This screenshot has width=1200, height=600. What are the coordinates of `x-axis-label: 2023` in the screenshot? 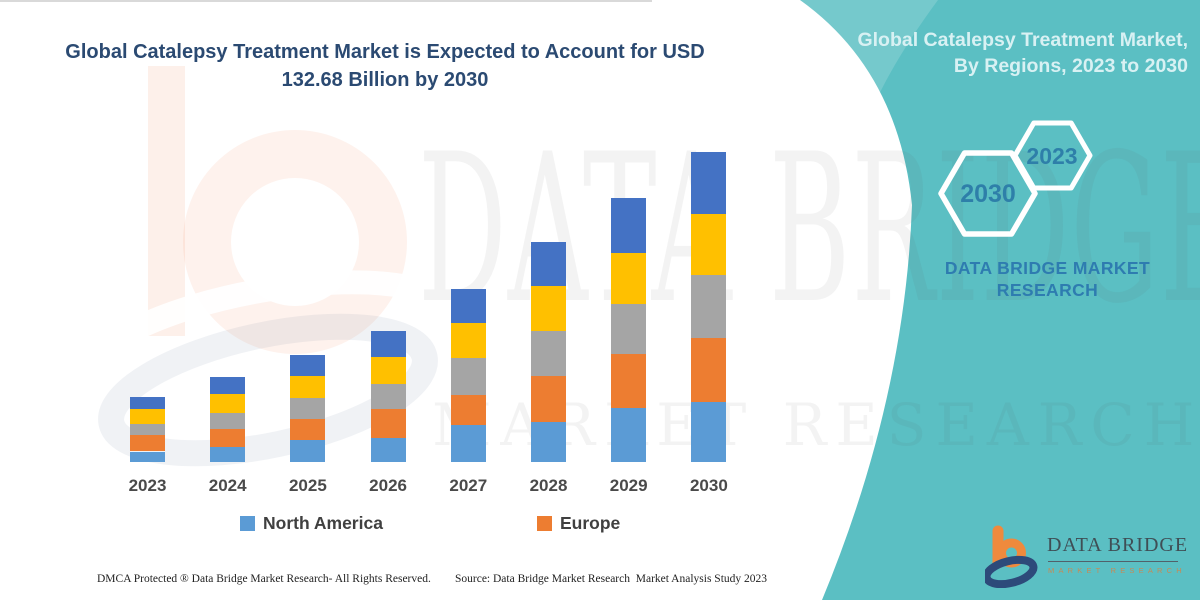 It's located at (147, 485).